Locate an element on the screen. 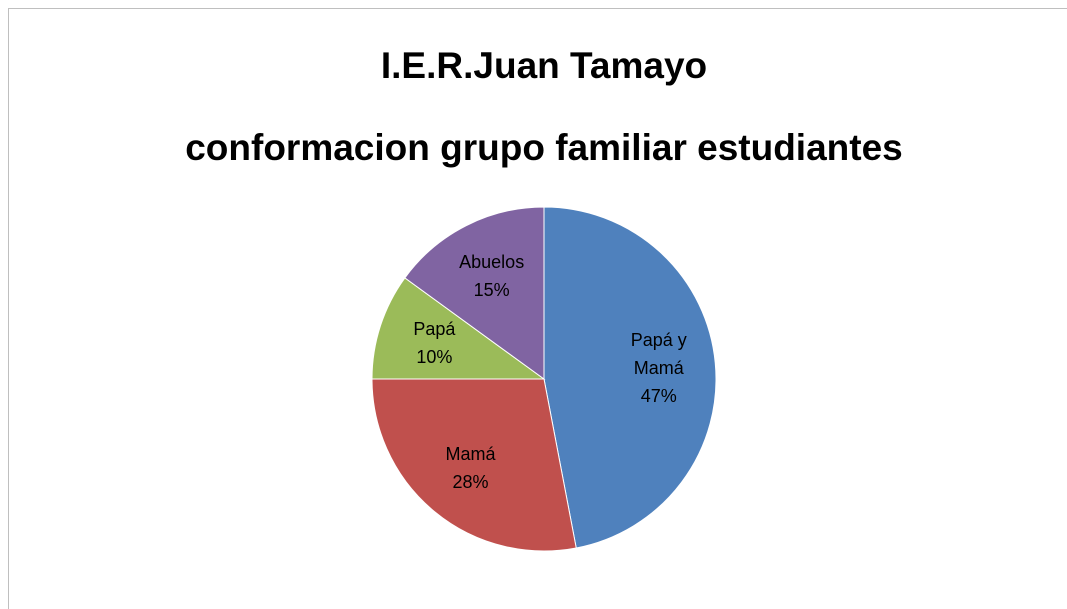  chart-title: conformacion grupo familiar estudiantes is located at coordinates (544, 147).